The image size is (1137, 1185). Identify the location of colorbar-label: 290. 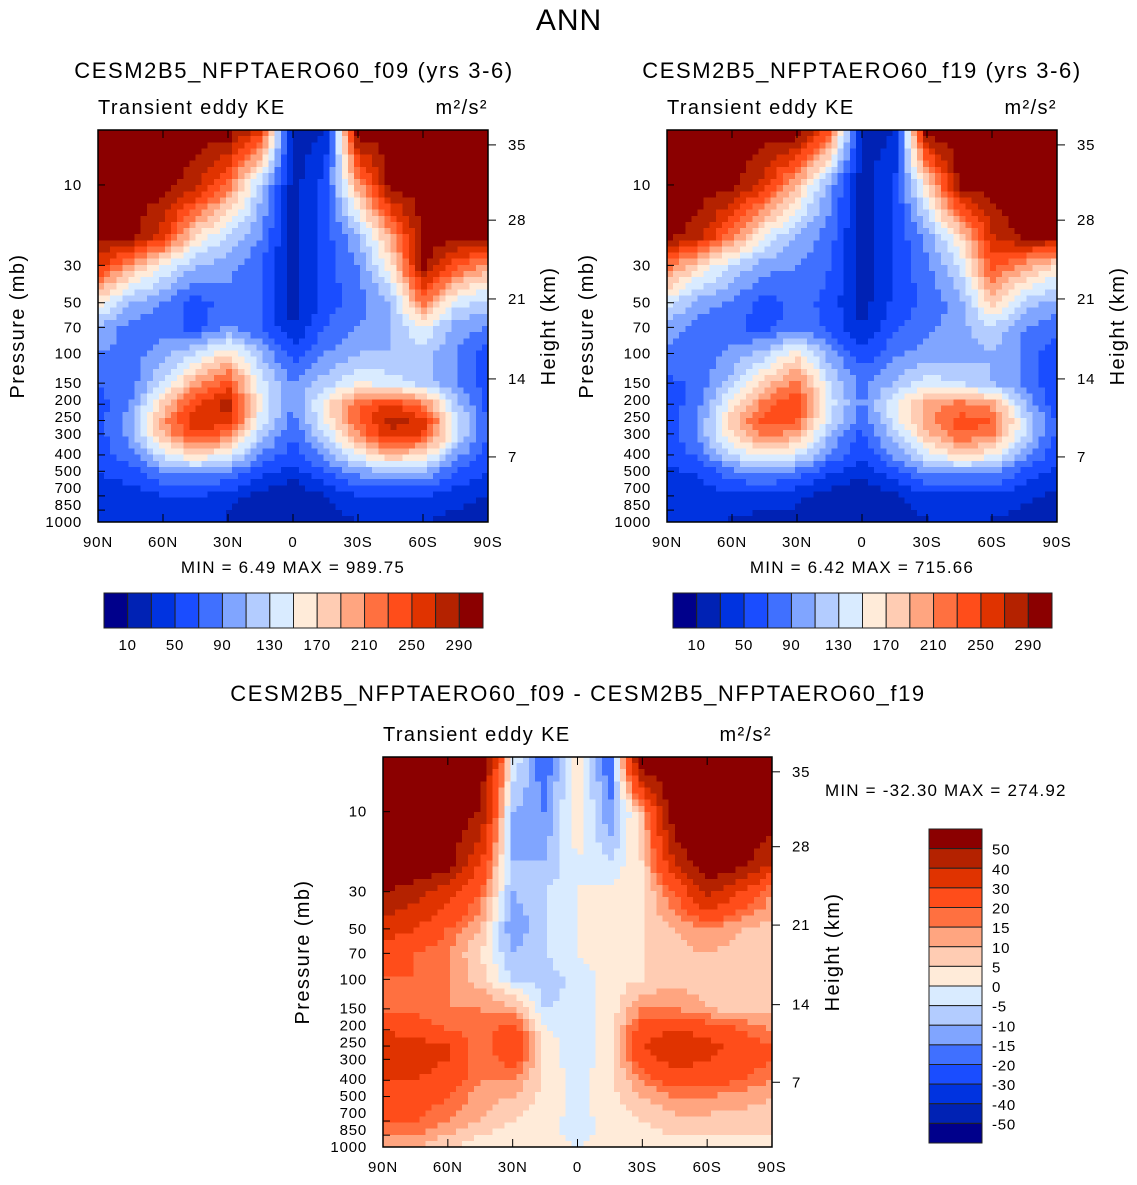
(459, 645).